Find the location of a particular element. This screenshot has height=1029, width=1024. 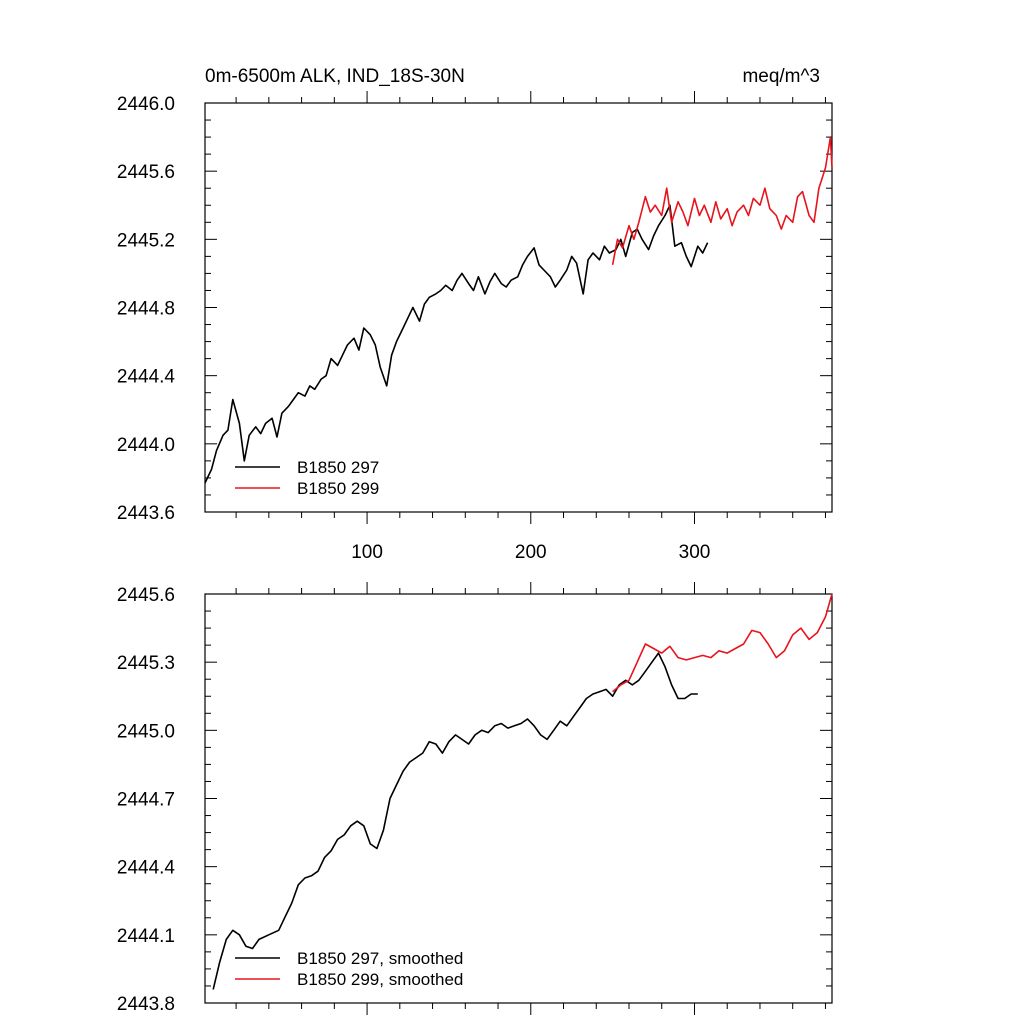

x-tick-label: 300 is located at coordinates (695, 552).